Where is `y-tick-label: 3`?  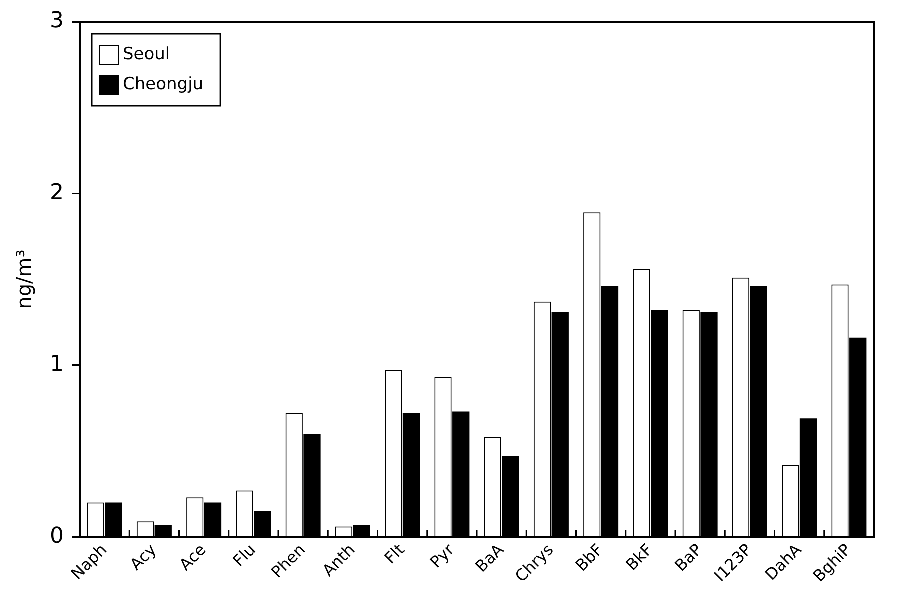
y-tick-label: 3 is located at coordinates (57, 21).